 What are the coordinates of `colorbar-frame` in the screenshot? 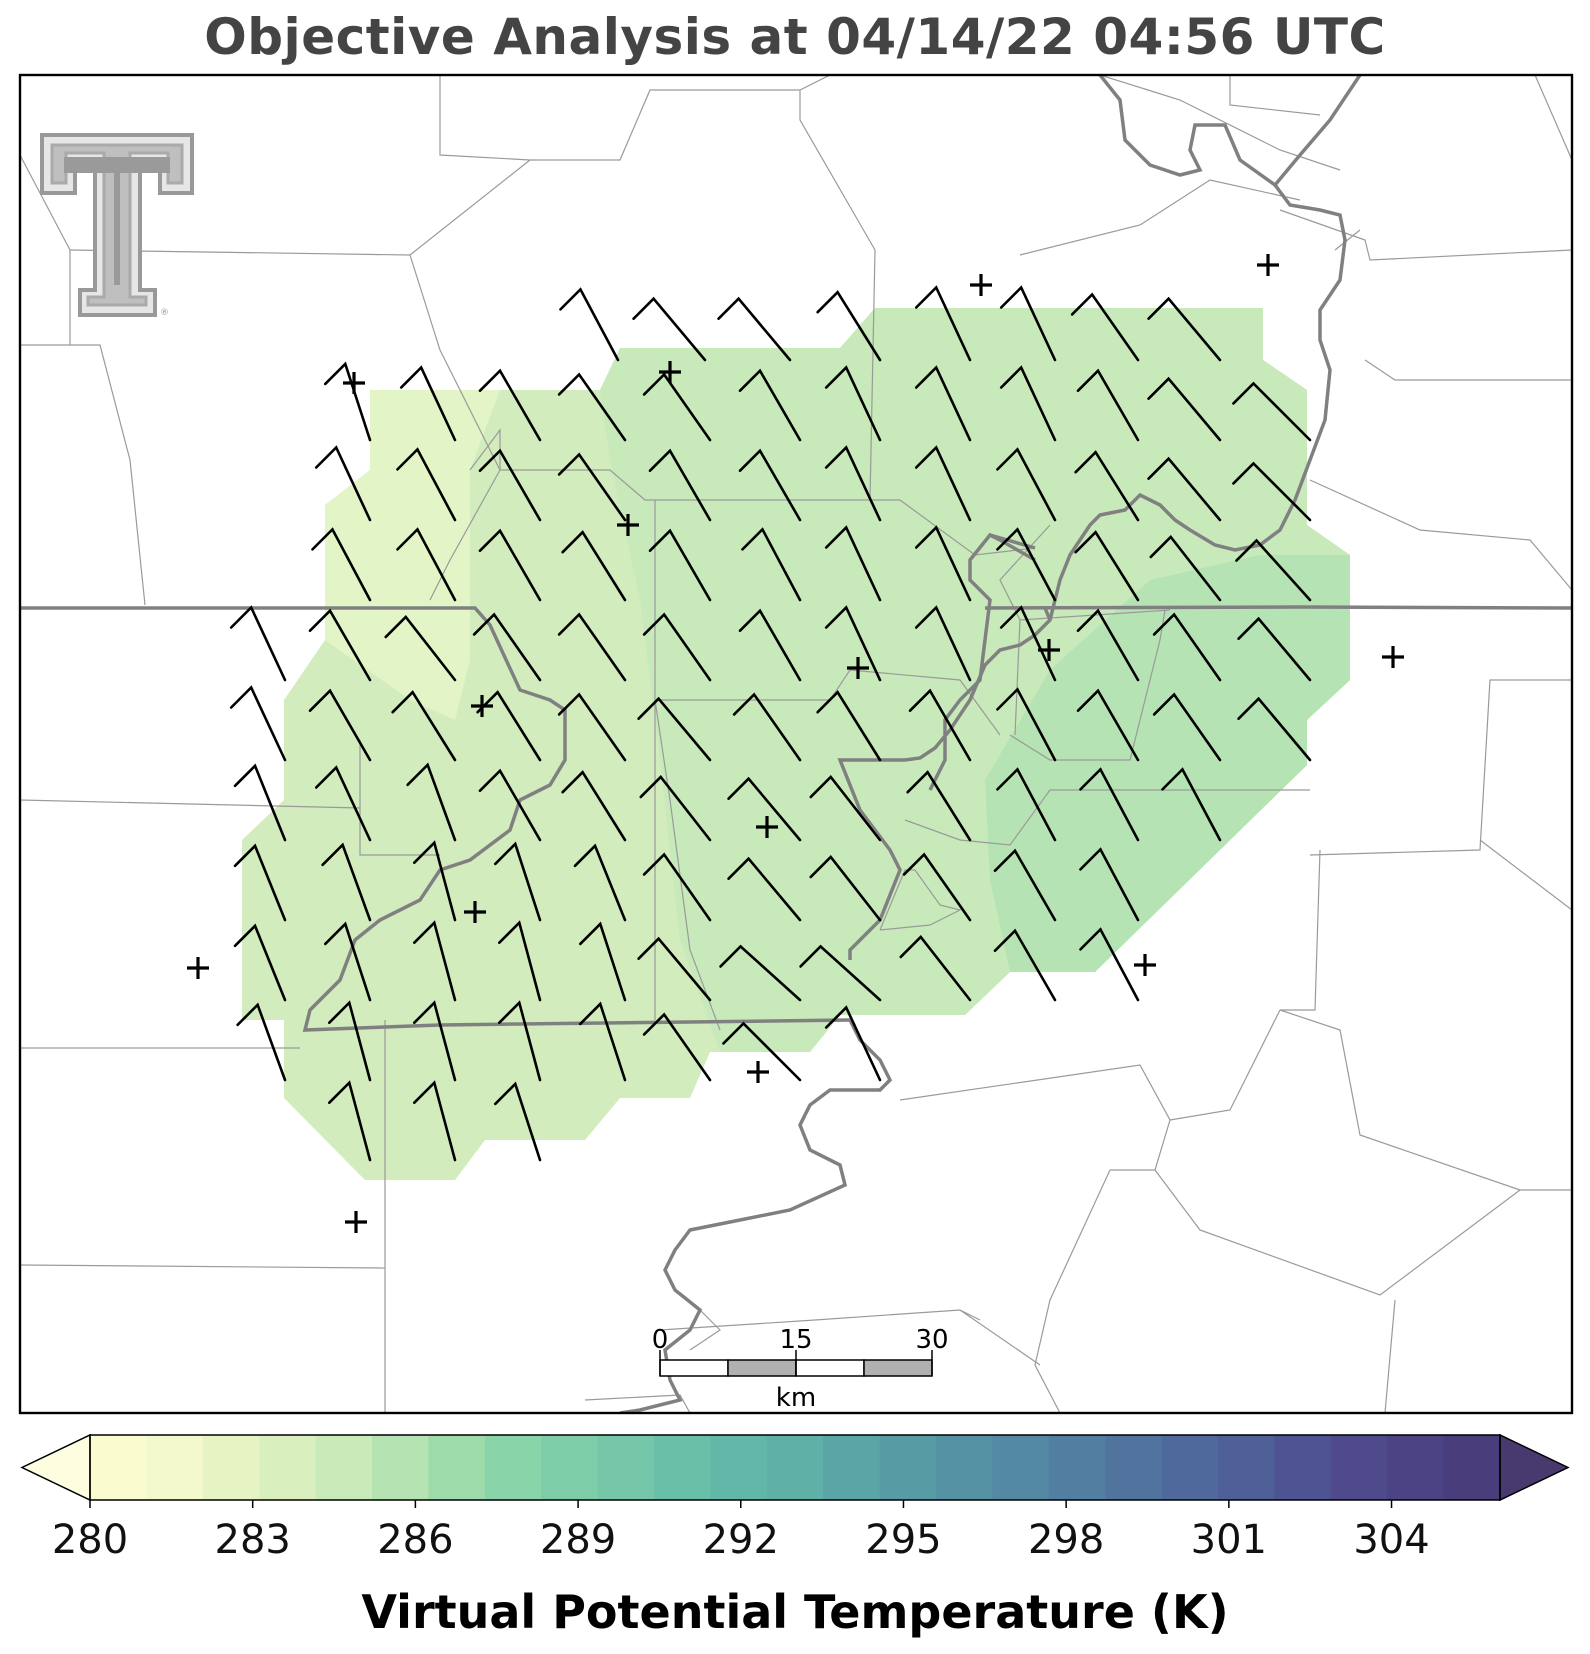 It's located at (795, 1467).